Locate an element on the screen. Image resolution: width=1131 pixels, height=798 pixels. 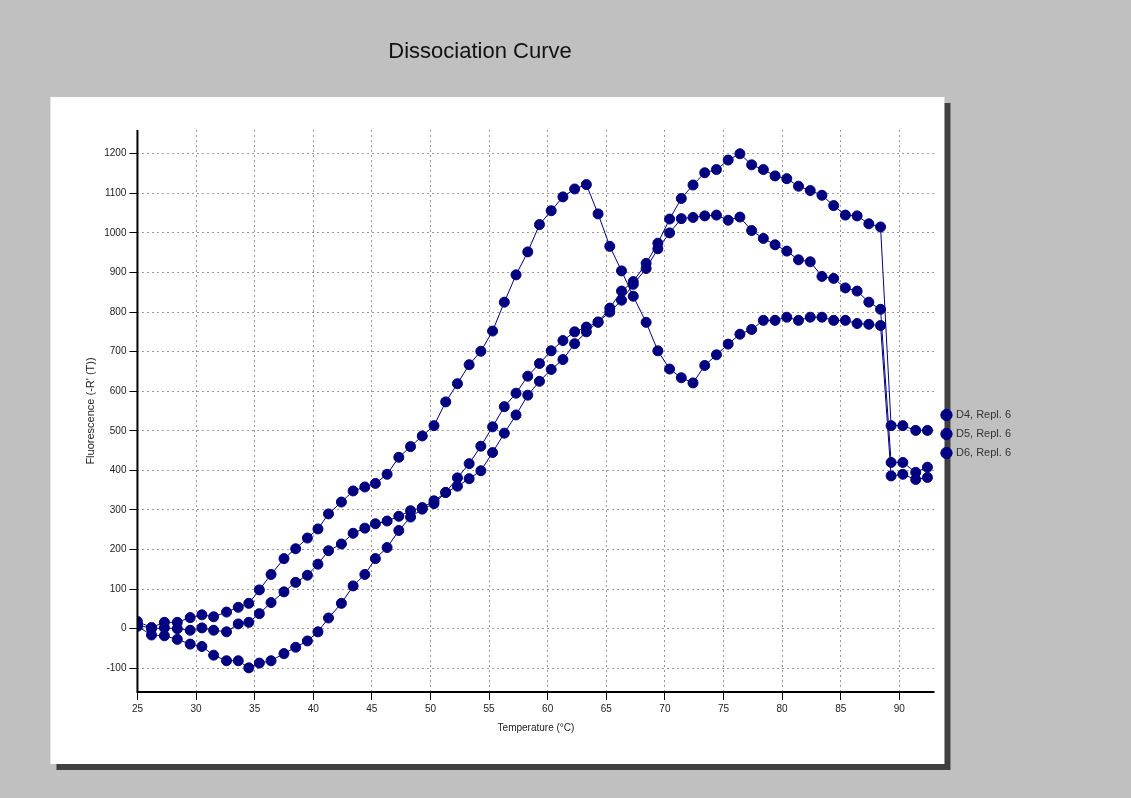
y-tick-label: 200 is located at coordinates (118, 549).